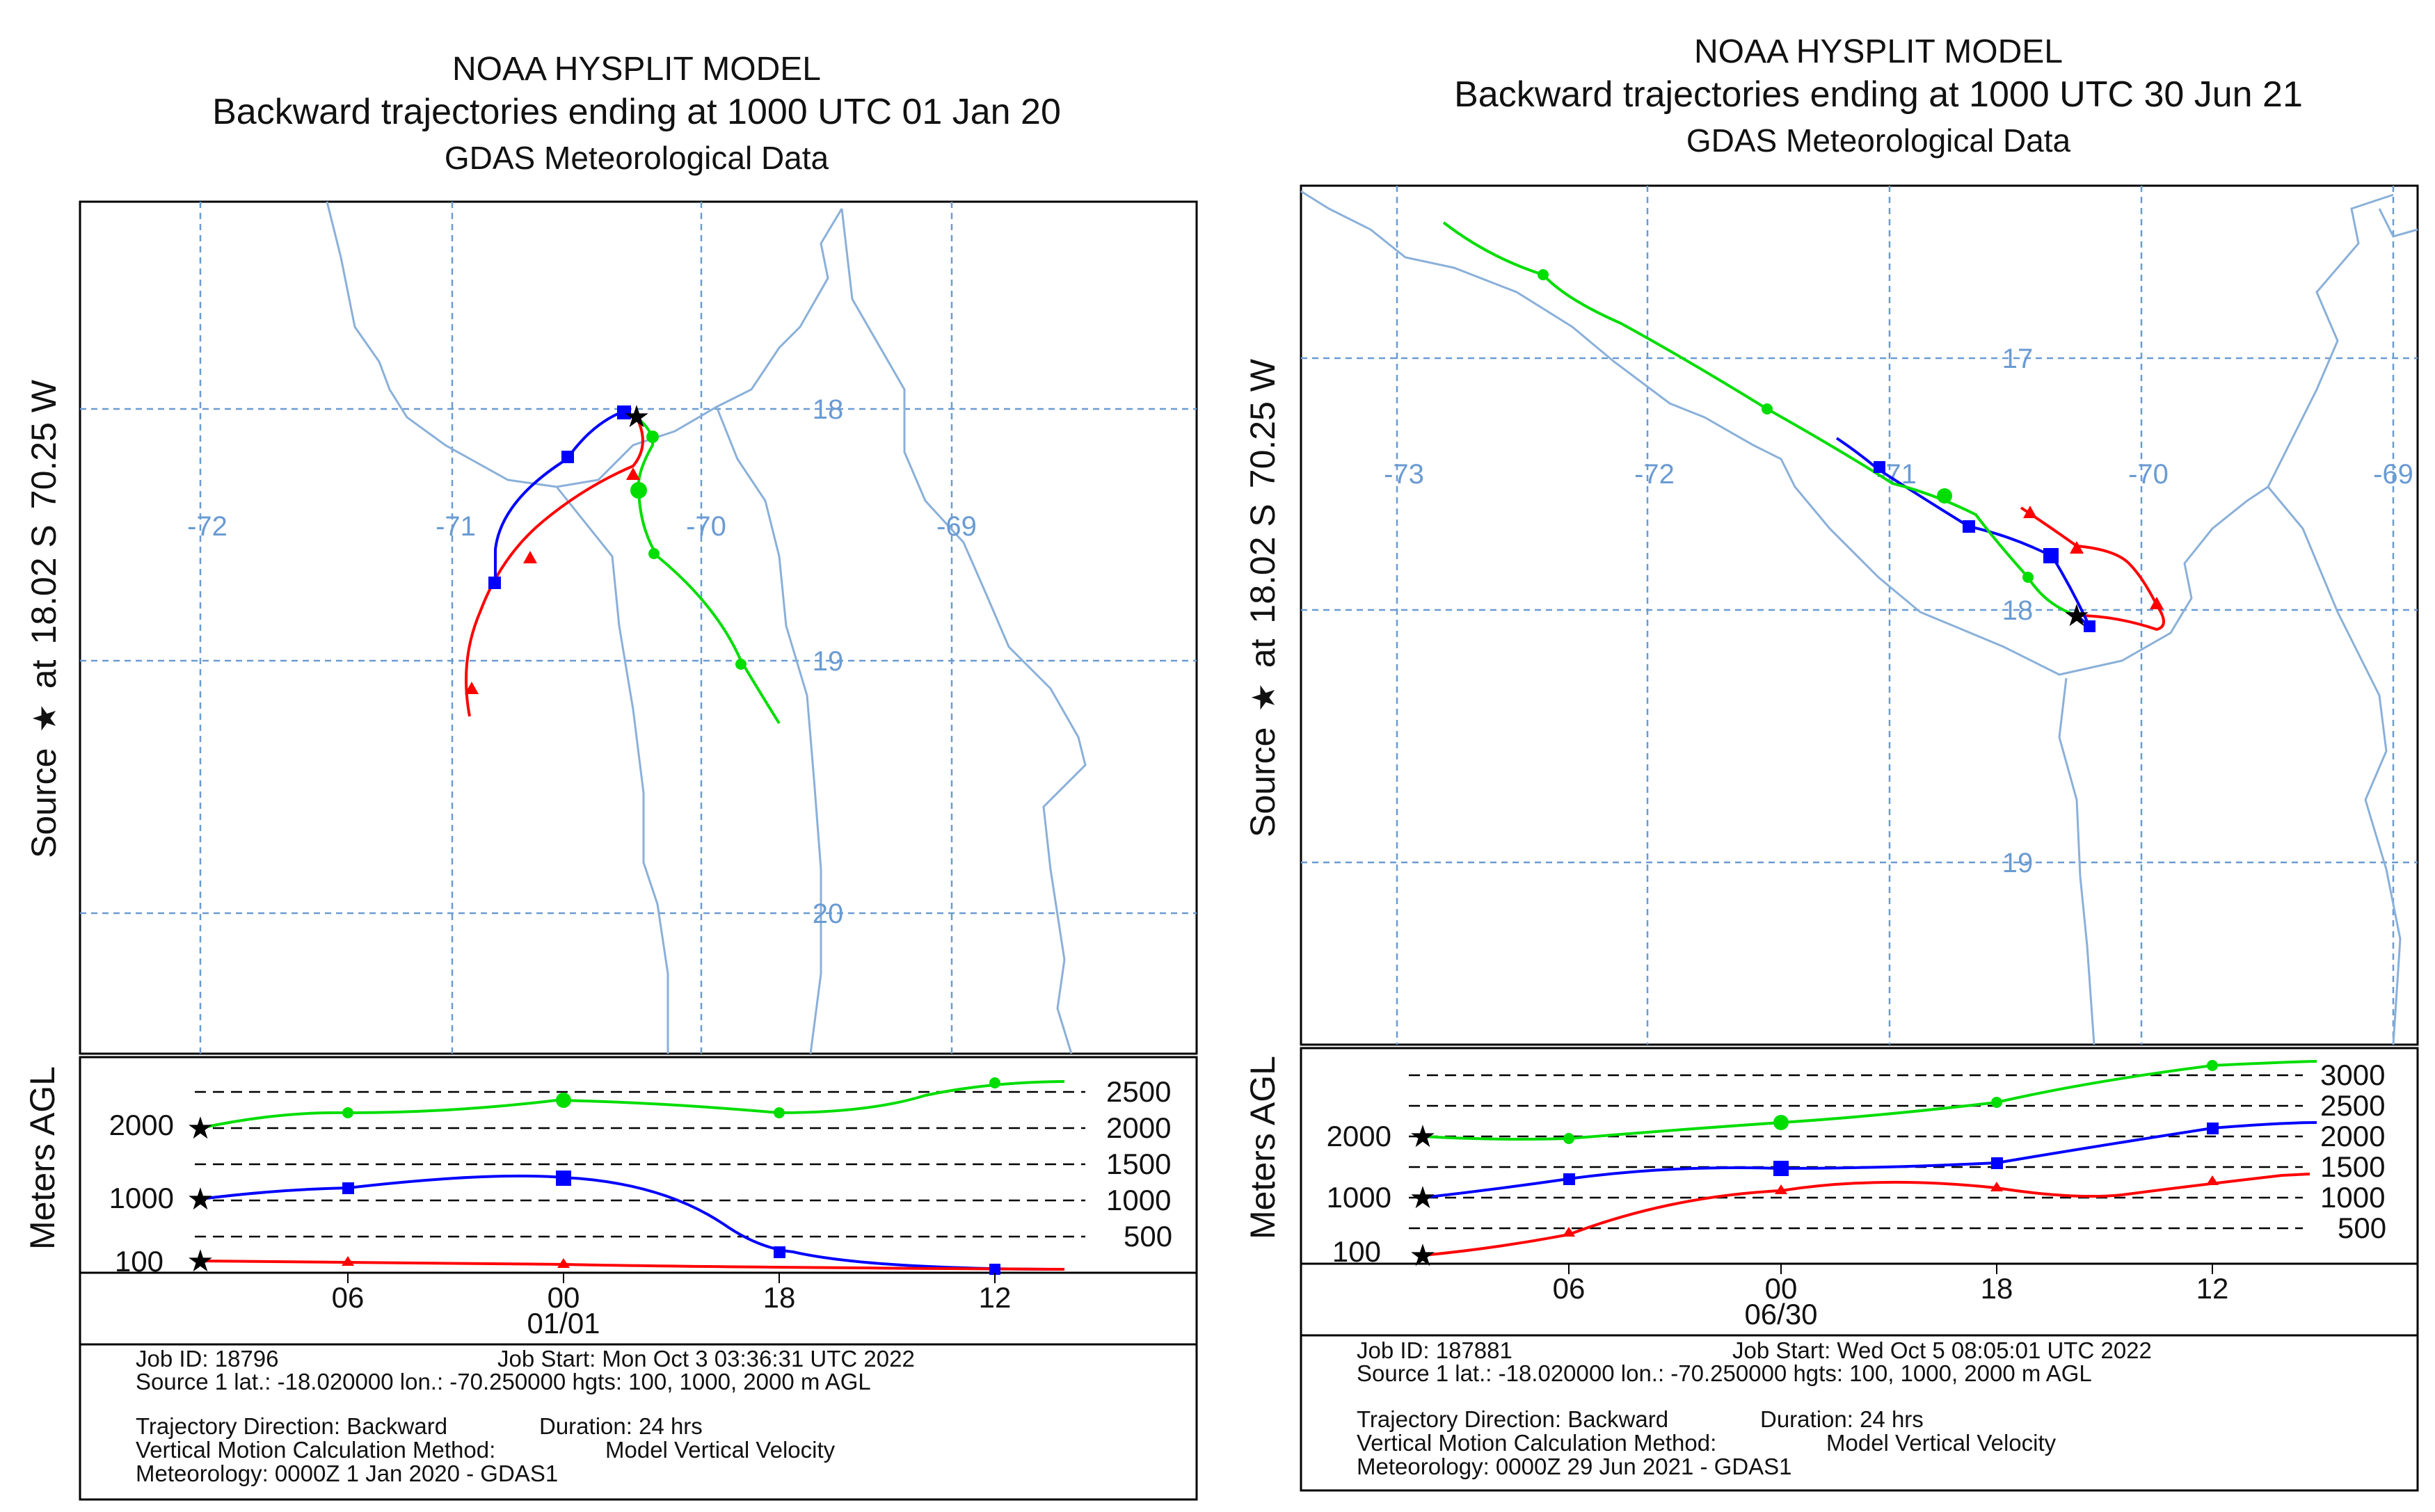  Describe the element at coordinates (1814, 1166) in the screenshot. I see `panel-2-altitude-markers: ★ ★ ★` at that location.